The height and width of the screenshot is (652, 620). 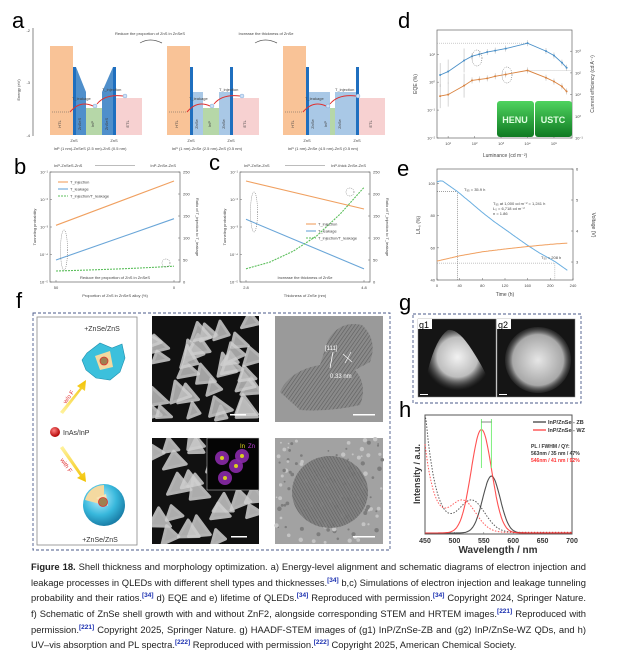 I want to click on haadf-image-g1: g1, so click(x=457, y=358).